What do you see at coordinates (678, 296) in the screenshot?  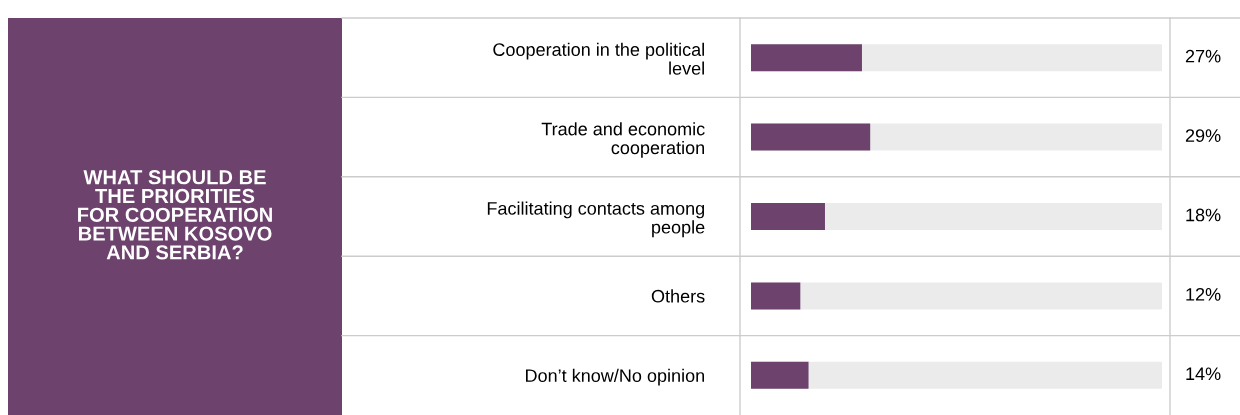 I see `y-tick-label: Others` at bounding box center [678, 296].